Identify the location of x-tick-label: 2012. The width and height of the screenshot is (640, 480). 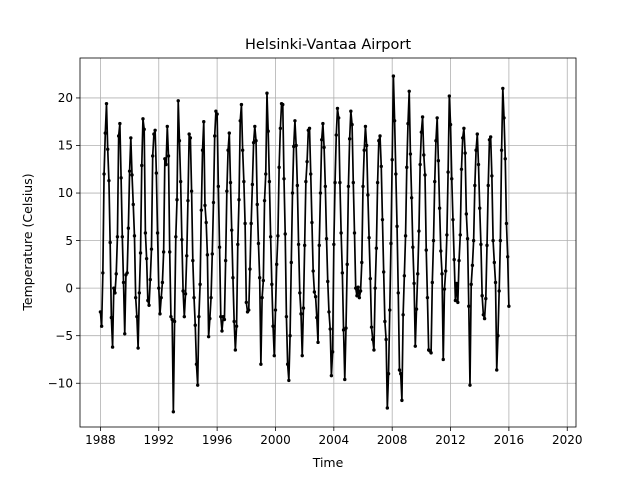
(450, 440).